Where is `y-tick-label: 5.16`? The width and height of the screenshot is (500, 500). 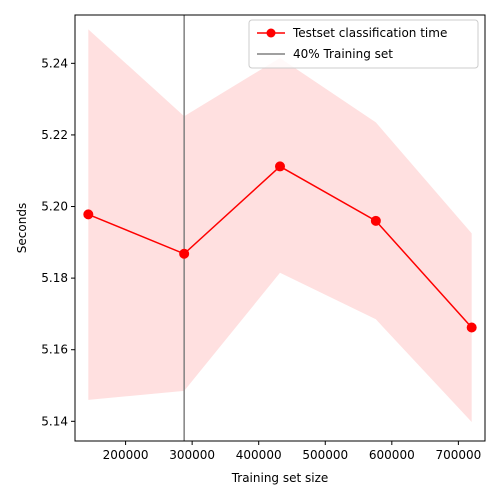 y-tick-label: 5.16 is located at coordinates (54, 350).